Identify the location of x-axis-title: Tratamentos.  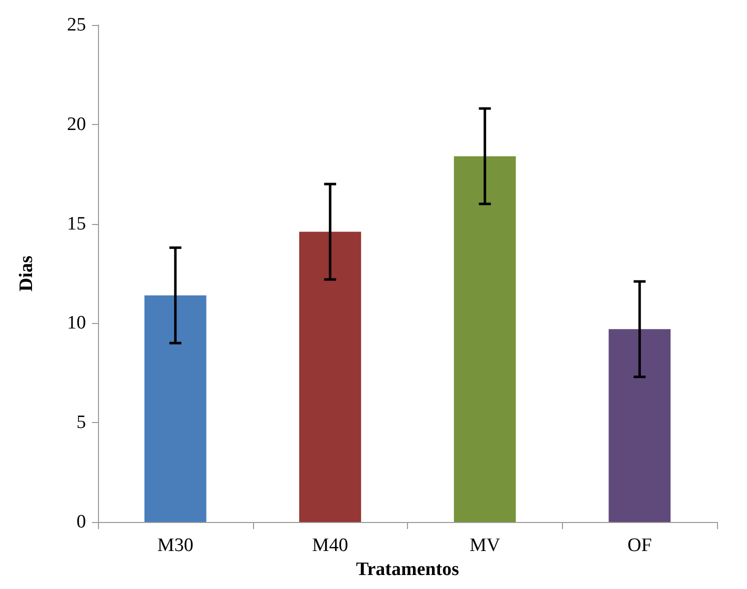
(408, 569).